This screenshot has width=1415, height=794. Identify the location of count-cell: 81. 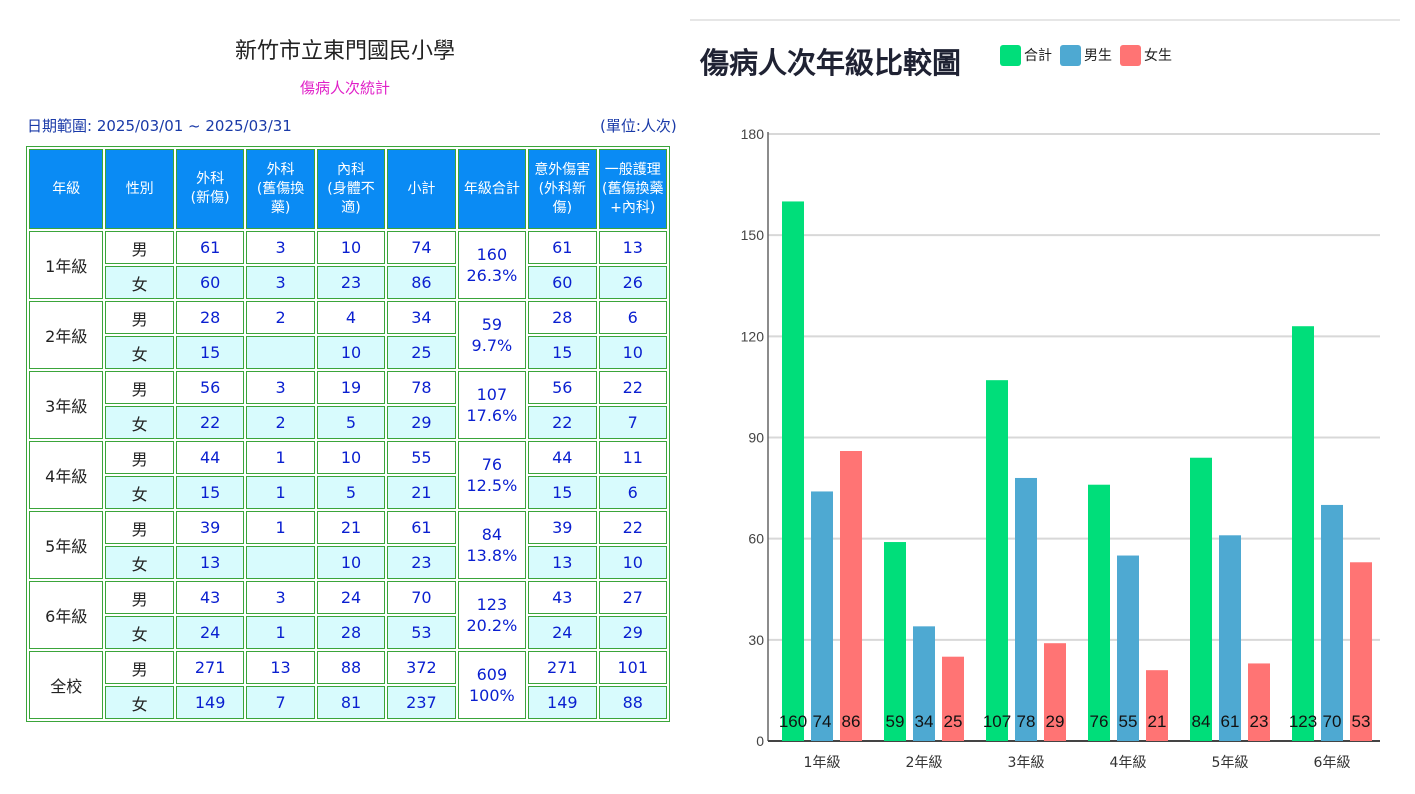
(351, 702).